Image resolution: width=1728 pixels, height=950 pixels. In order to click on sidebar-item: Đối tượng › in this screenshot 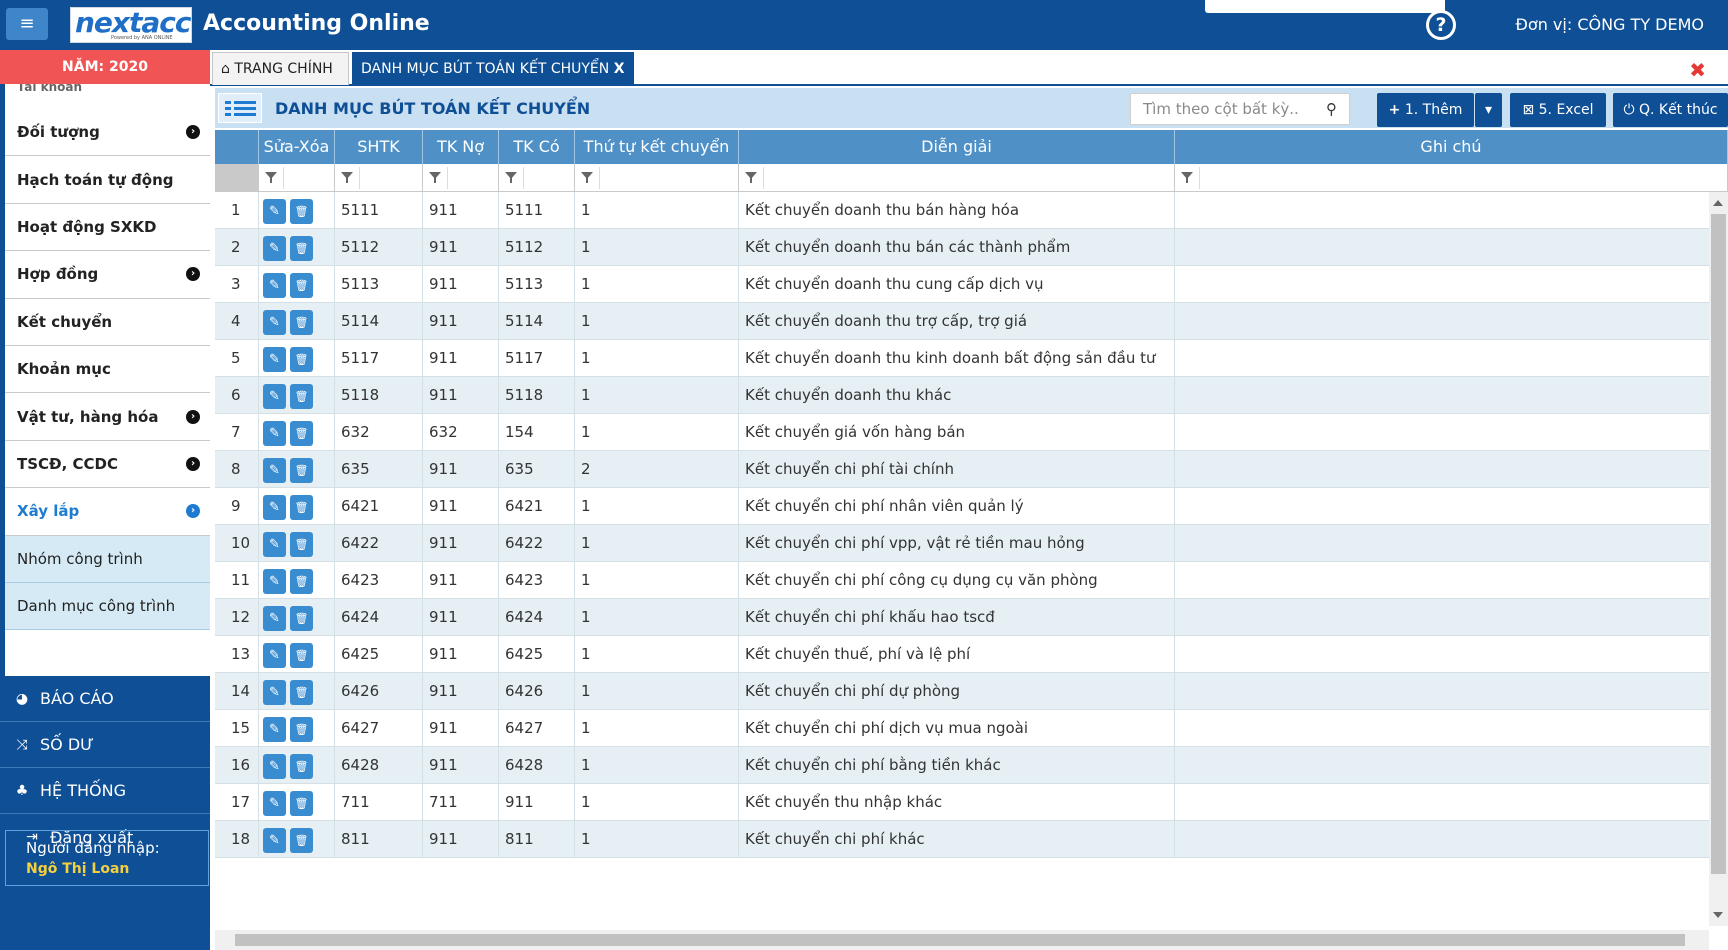, I will do `click(107, 133)`.